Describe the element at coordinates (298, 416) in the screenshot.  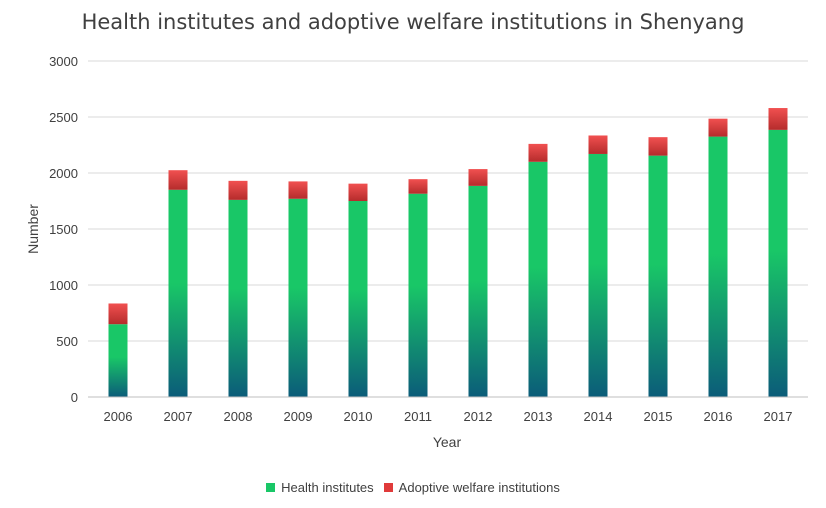
I see `x-tick-label: 2009` at that location.